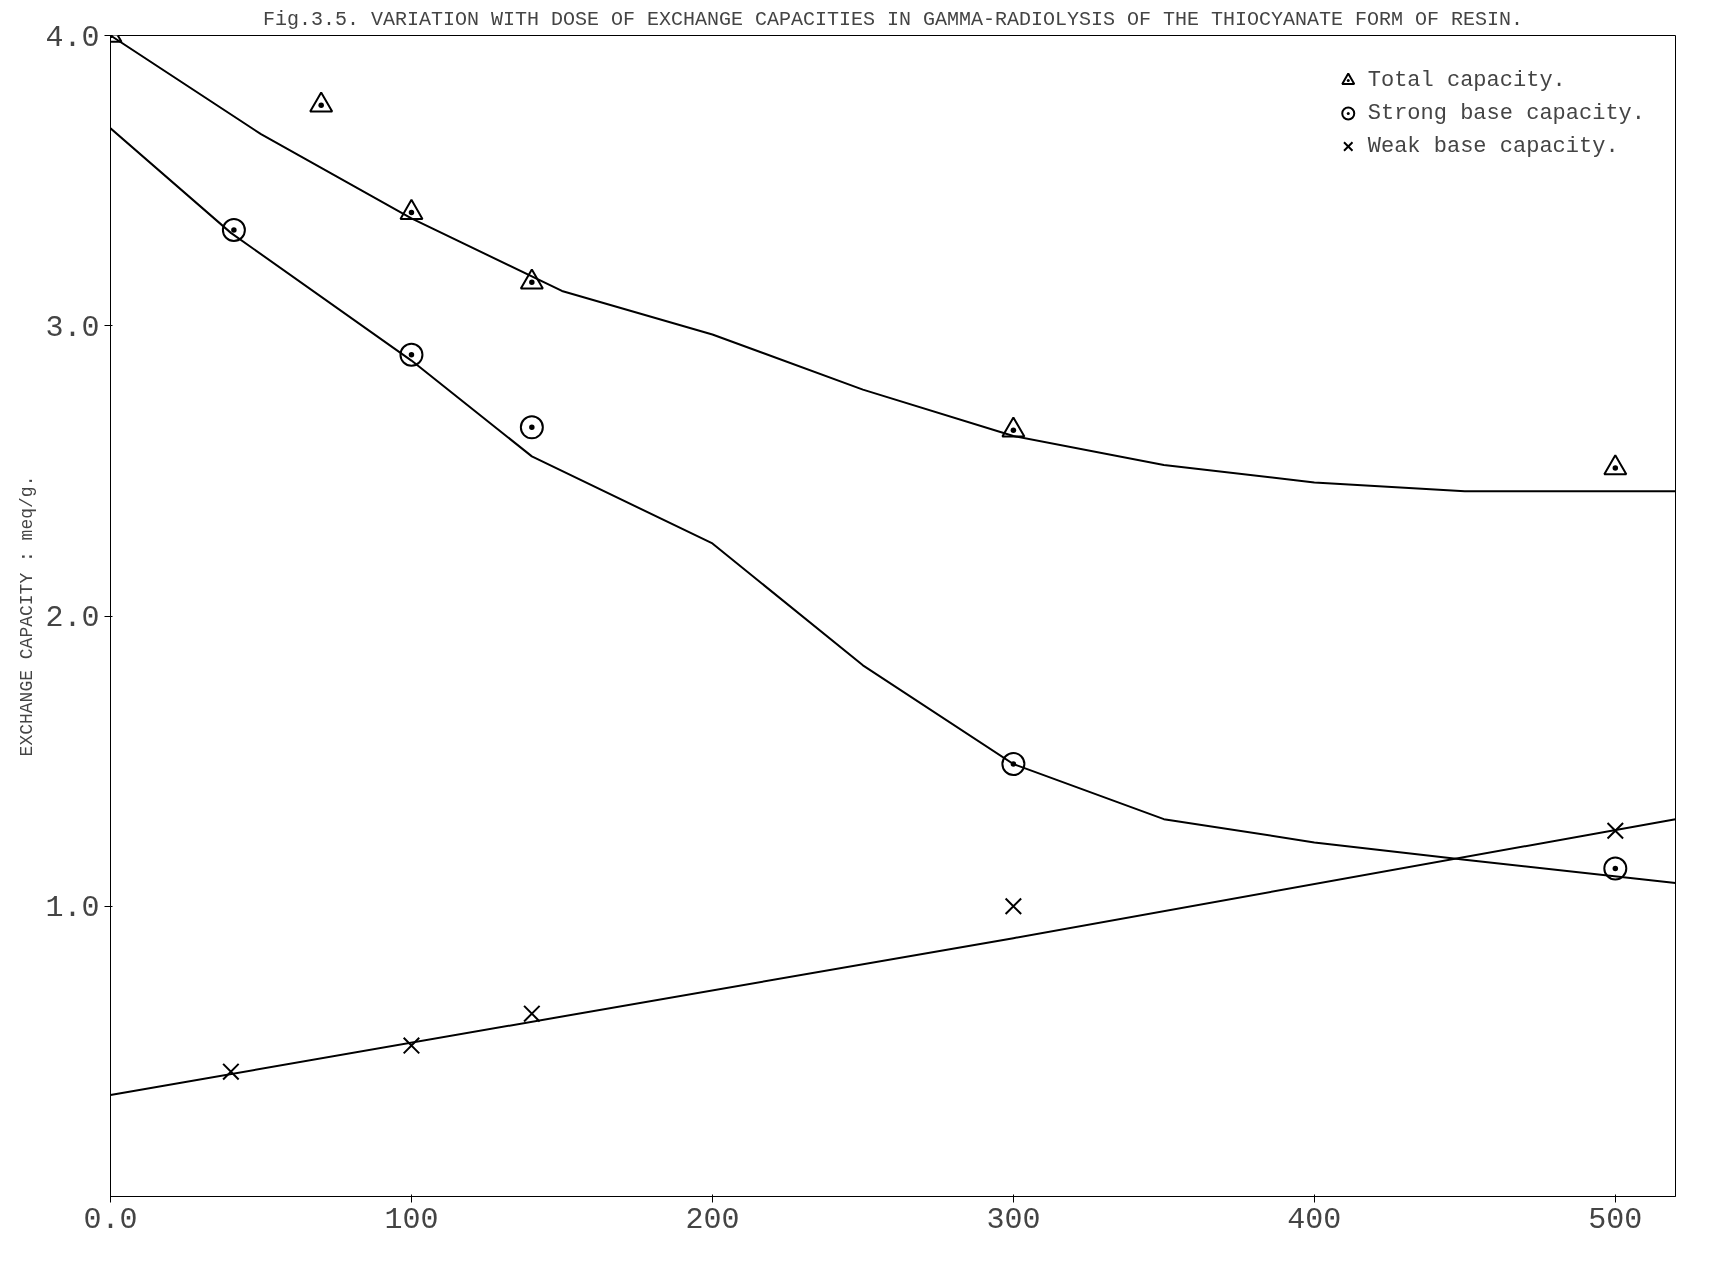 This screenshot has height=1270, width=1721. Describe the element at coordinates (72, 618) in the screenshot. I see `y-tick-label: 2.0` at that location.